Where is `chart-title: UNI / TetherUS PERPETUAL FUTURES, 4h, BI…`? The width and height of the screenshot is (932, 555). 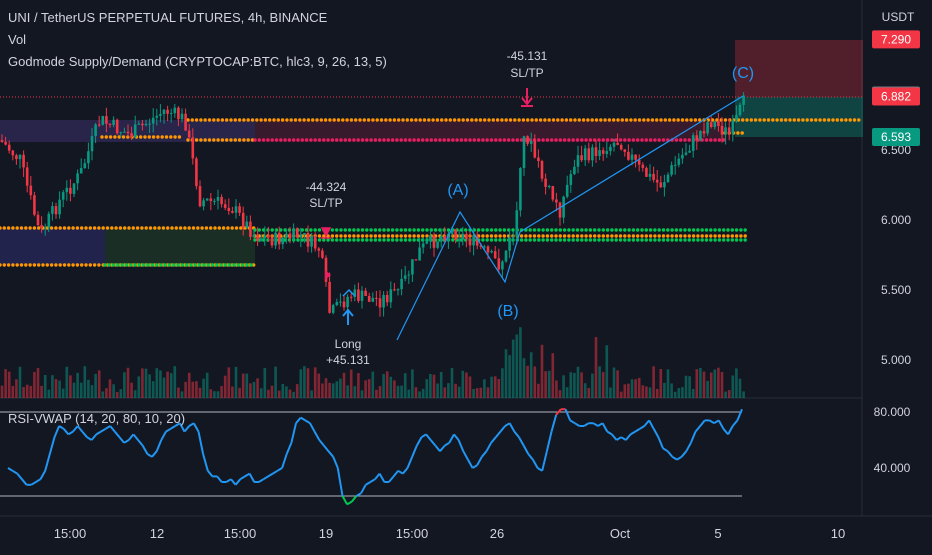 chart-title: UNI / TetherUS PERPETUAL FUTURES, 4h, BI… is located at coordinates (168, 17).